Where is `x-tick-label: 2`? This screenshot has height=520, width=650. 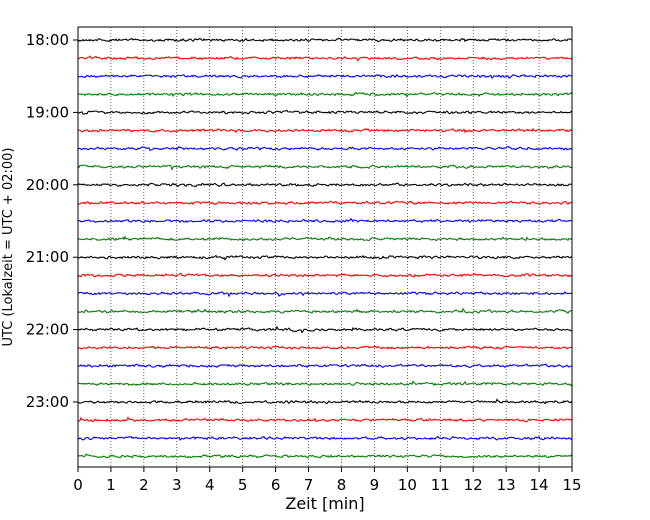
x-tick-label: 2 is located at coordinates (144, 485).